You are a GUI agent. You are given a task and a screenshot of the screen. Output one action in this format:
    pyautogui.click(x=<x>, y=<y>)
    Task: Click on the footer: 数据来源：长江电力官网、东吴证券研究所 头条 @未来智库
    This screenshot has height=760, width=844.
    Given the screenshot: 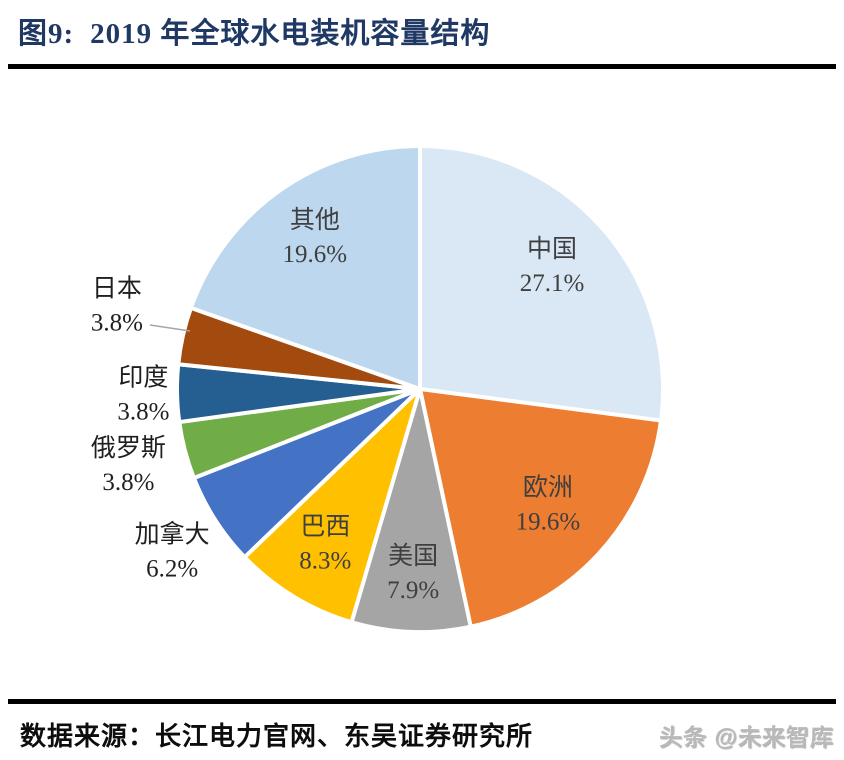 What is the action you would take?
    pyautogui.click(x=427, y=734)
    